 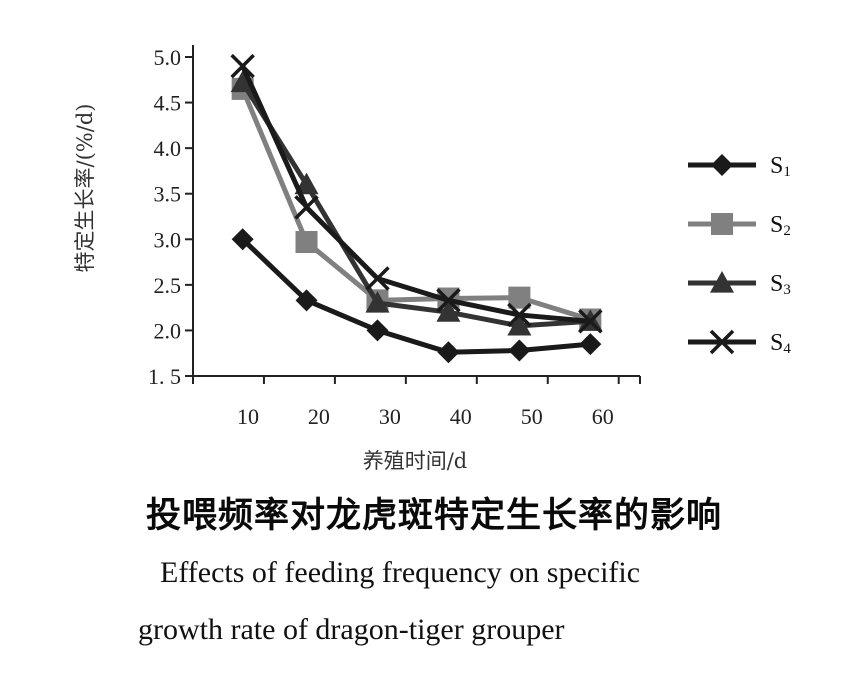 I want to click on y-tick-label: 1. 5, so click(x=164, y=376).